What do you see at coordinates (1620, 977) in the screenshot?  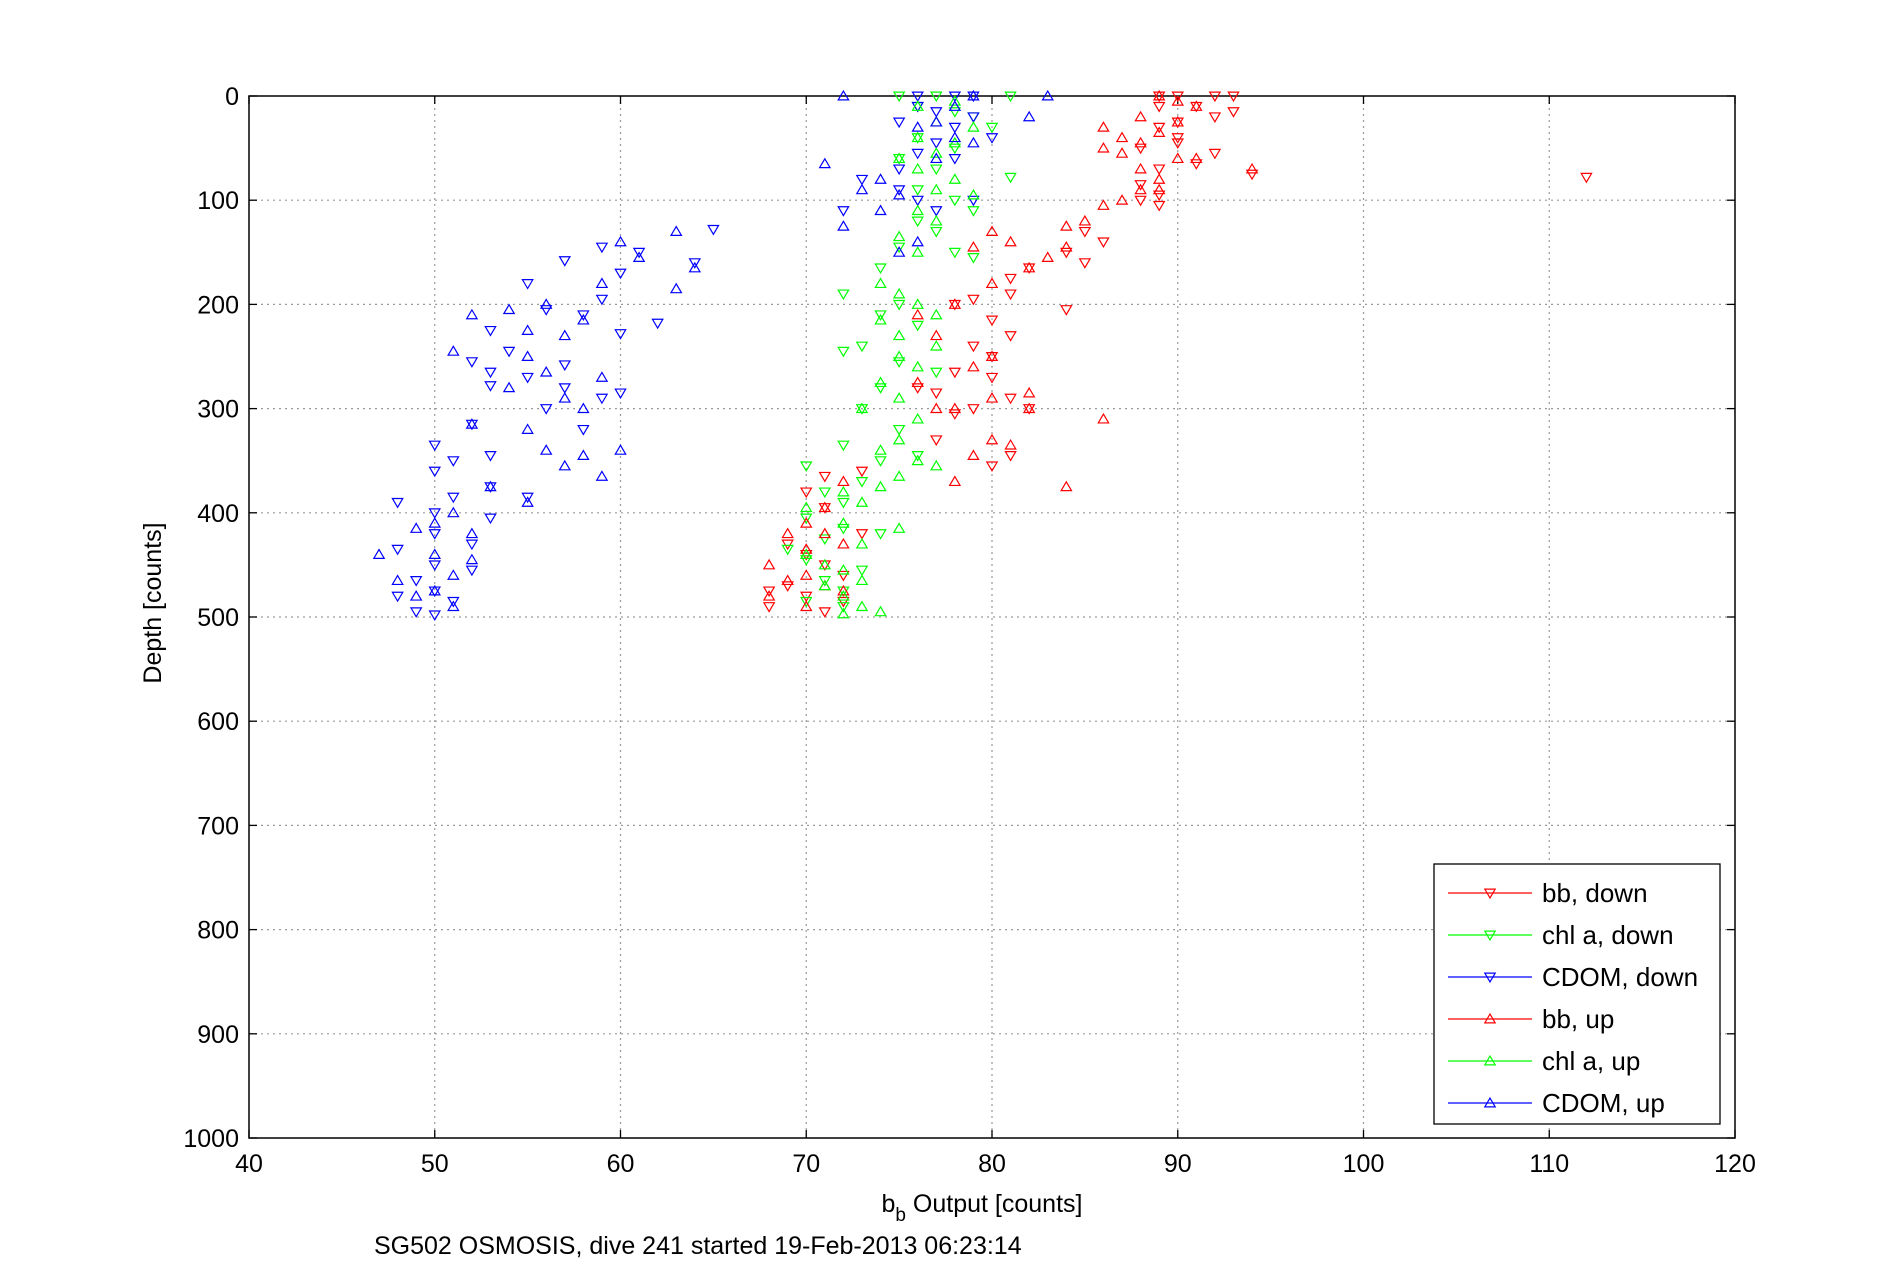 I see `legend-label: CDOM, down` at bounding box center [1620, 977].